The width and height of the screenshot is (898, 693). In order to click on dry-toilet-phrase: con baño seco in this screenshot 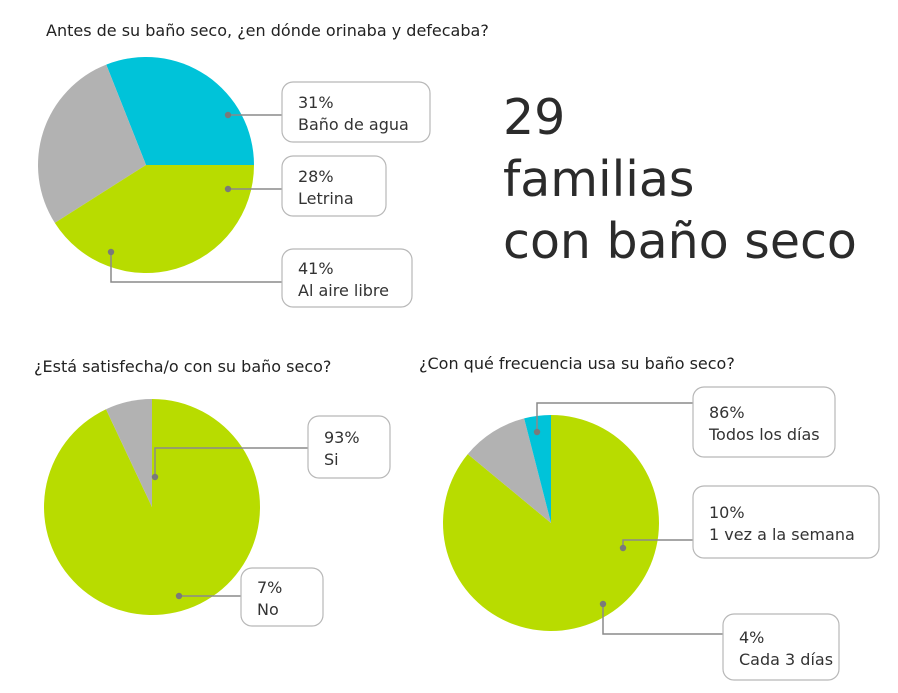, I will do `click(680, 241)`.